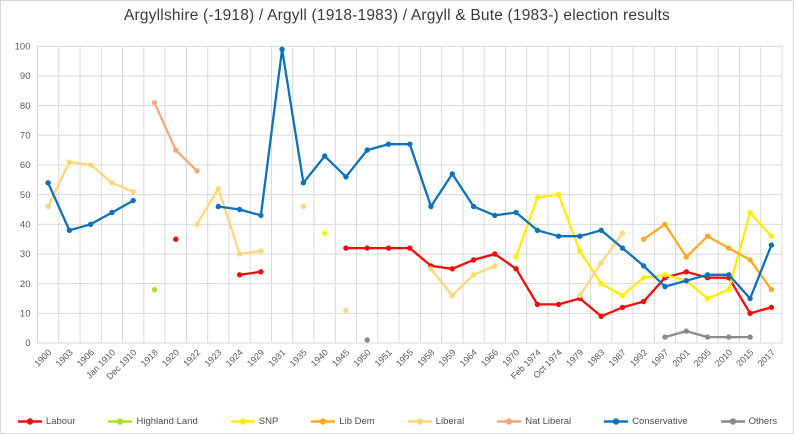 This screenshot has width=794, height=434. I want to click on x-axis-label: 1983, so click(595, 357).